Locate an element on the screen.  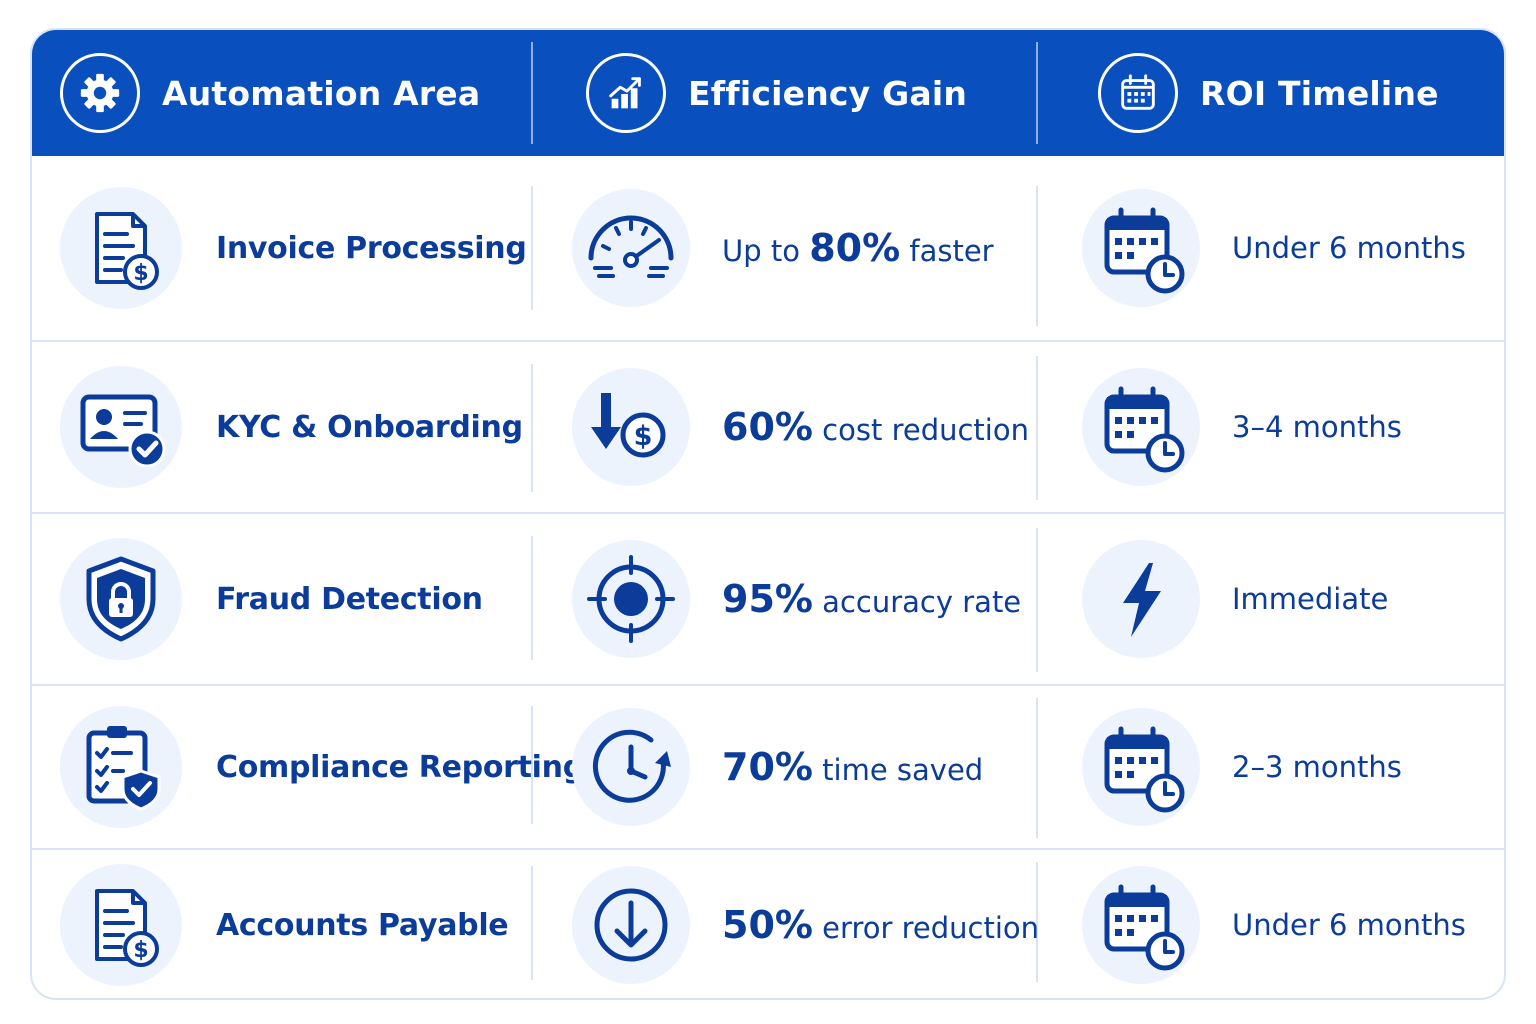
header-cell-automation-area: Automation Area is located at coordinates (270, 93).